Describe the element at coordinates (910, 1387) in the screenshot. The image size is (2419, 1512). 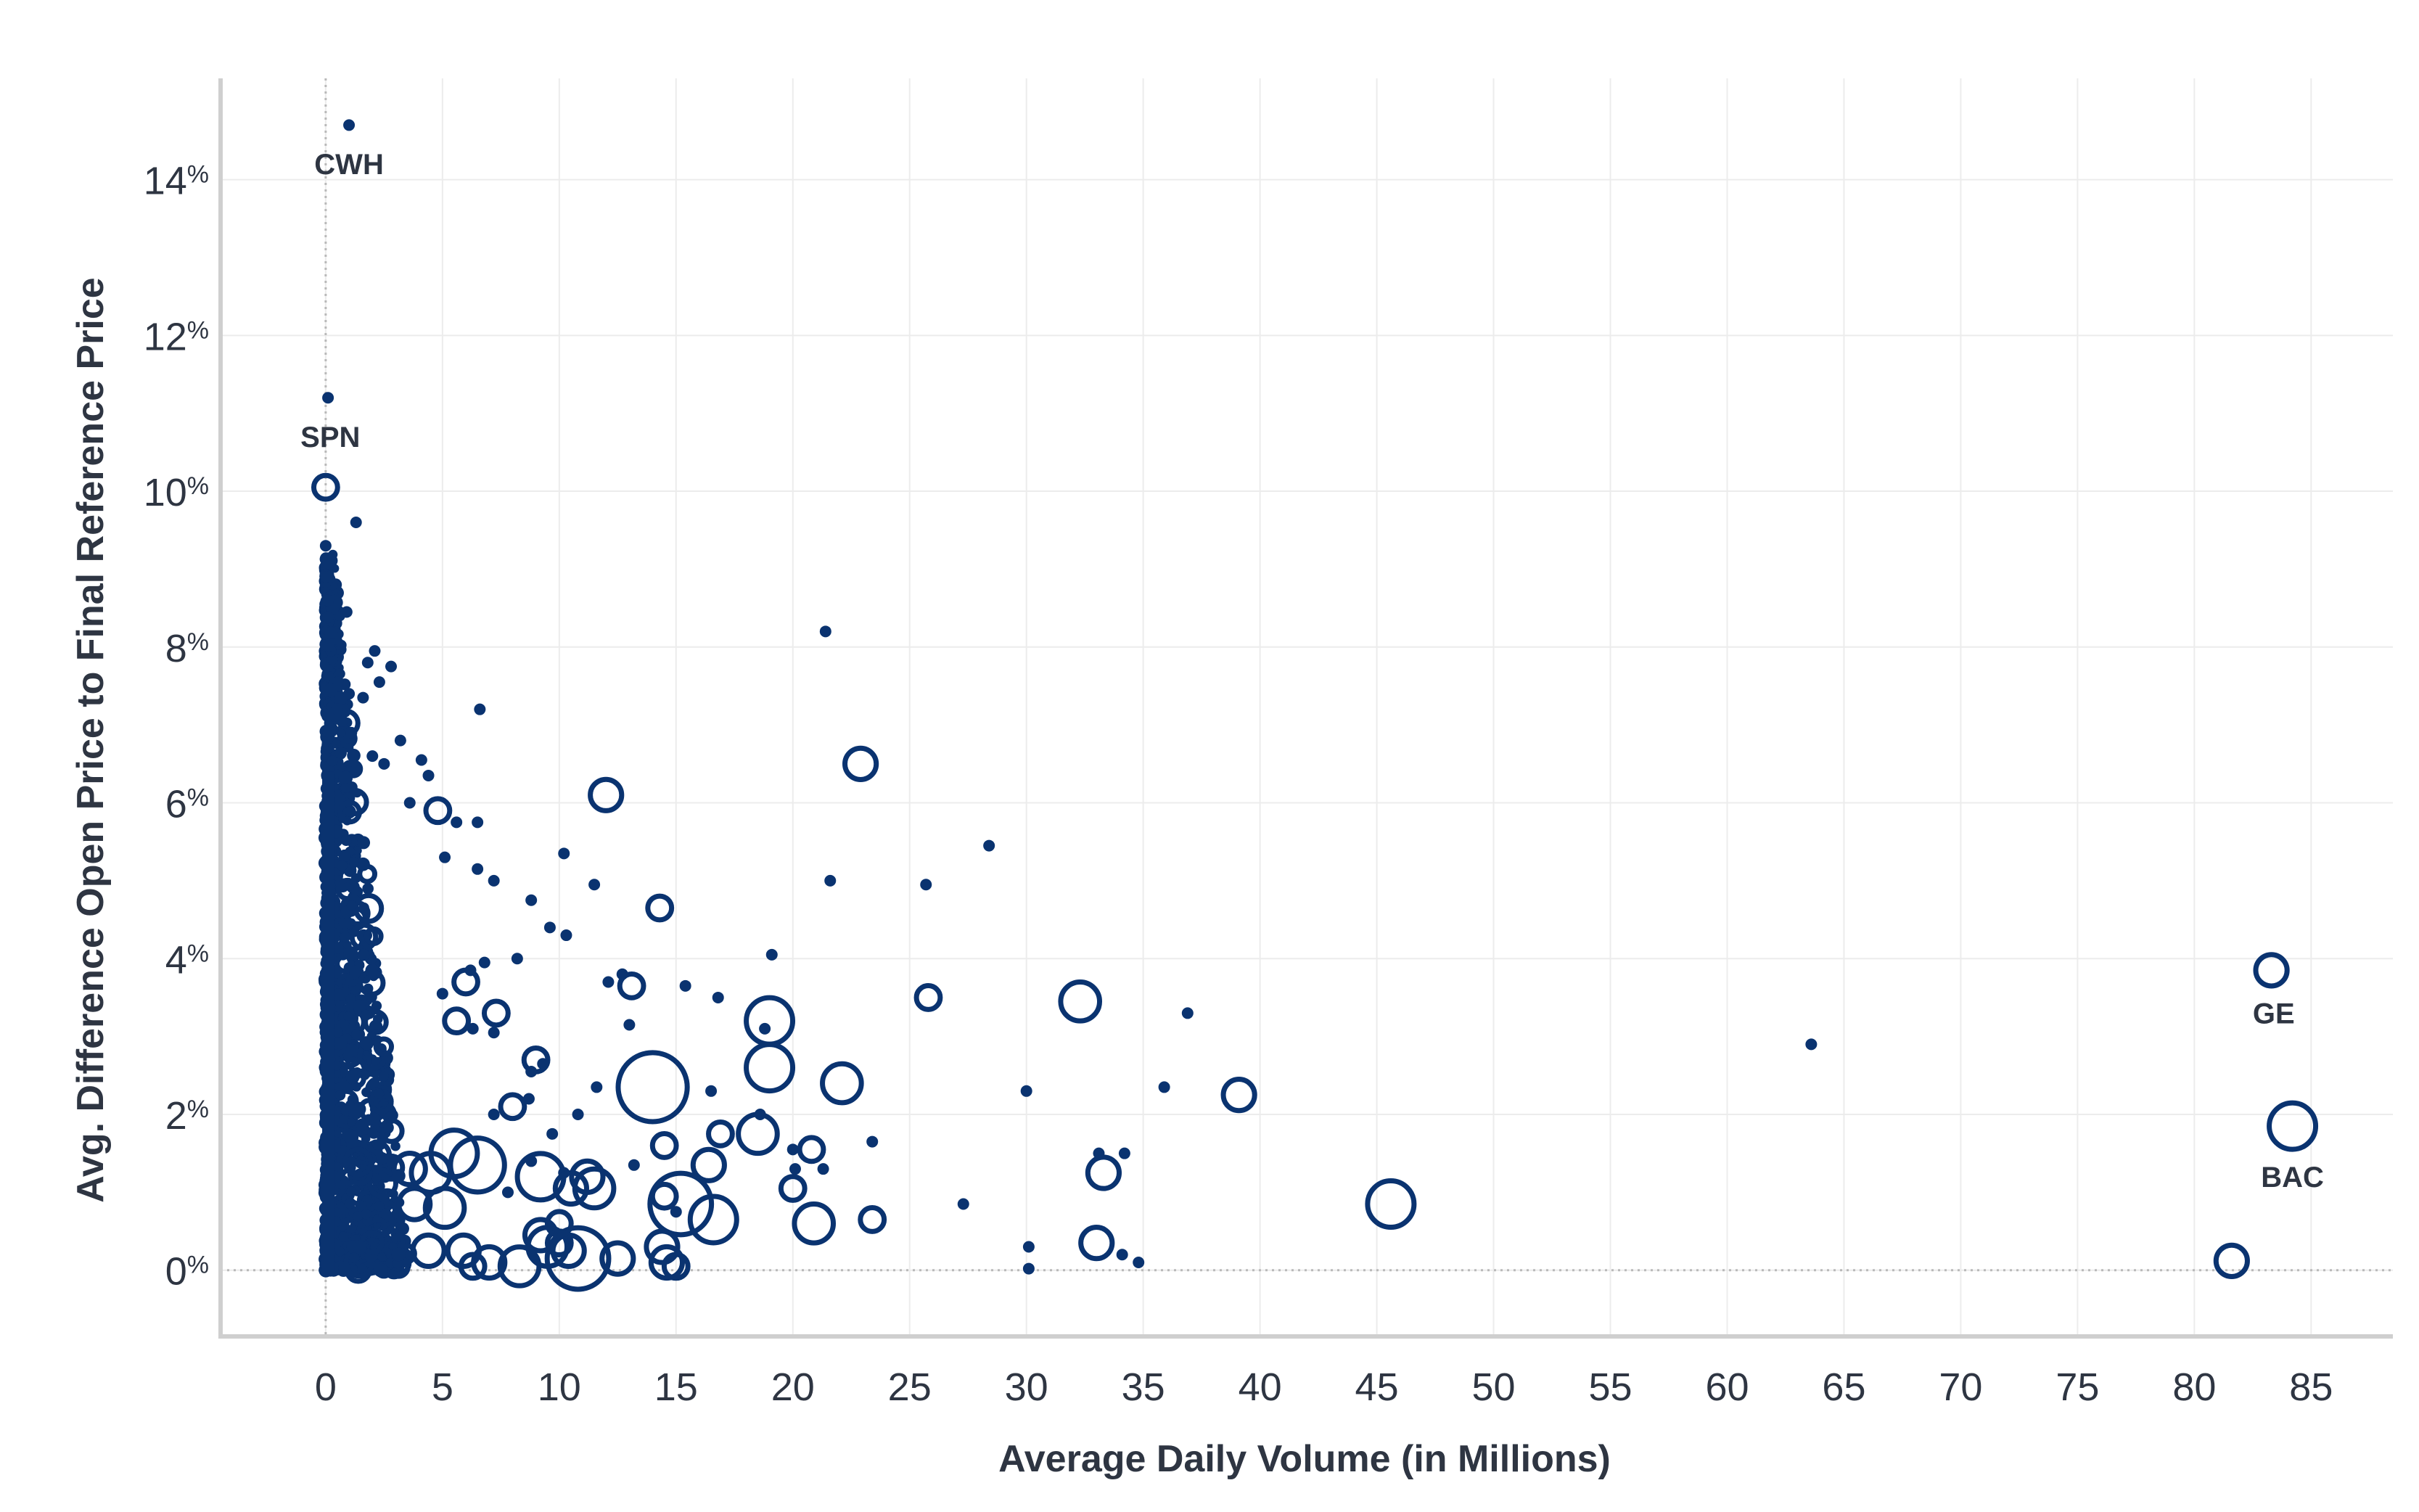
I see `x-tick-label: 25` at that location.